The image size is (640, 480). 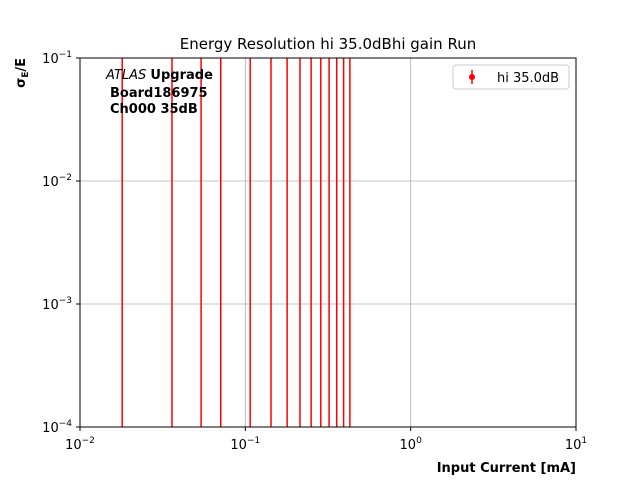 What do you see at coordinates (584, 441) in the screenshot?
I see `tick-exponent: 1` at bounding box center [584, 441].